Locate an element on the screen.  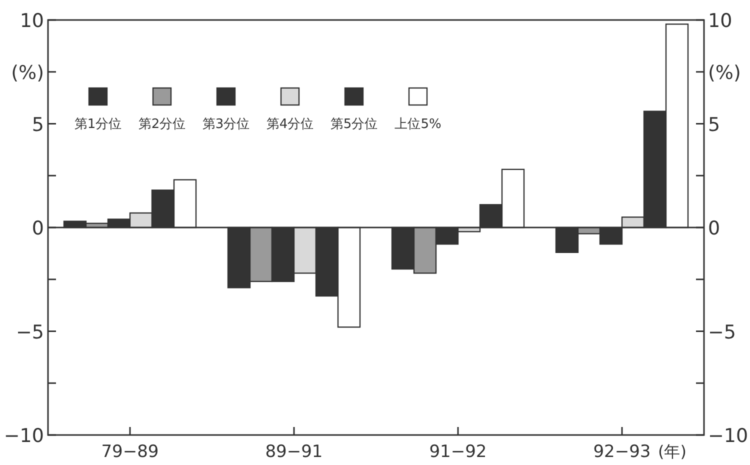
x-axis-title: (年) is located at coordinates (672, 451).